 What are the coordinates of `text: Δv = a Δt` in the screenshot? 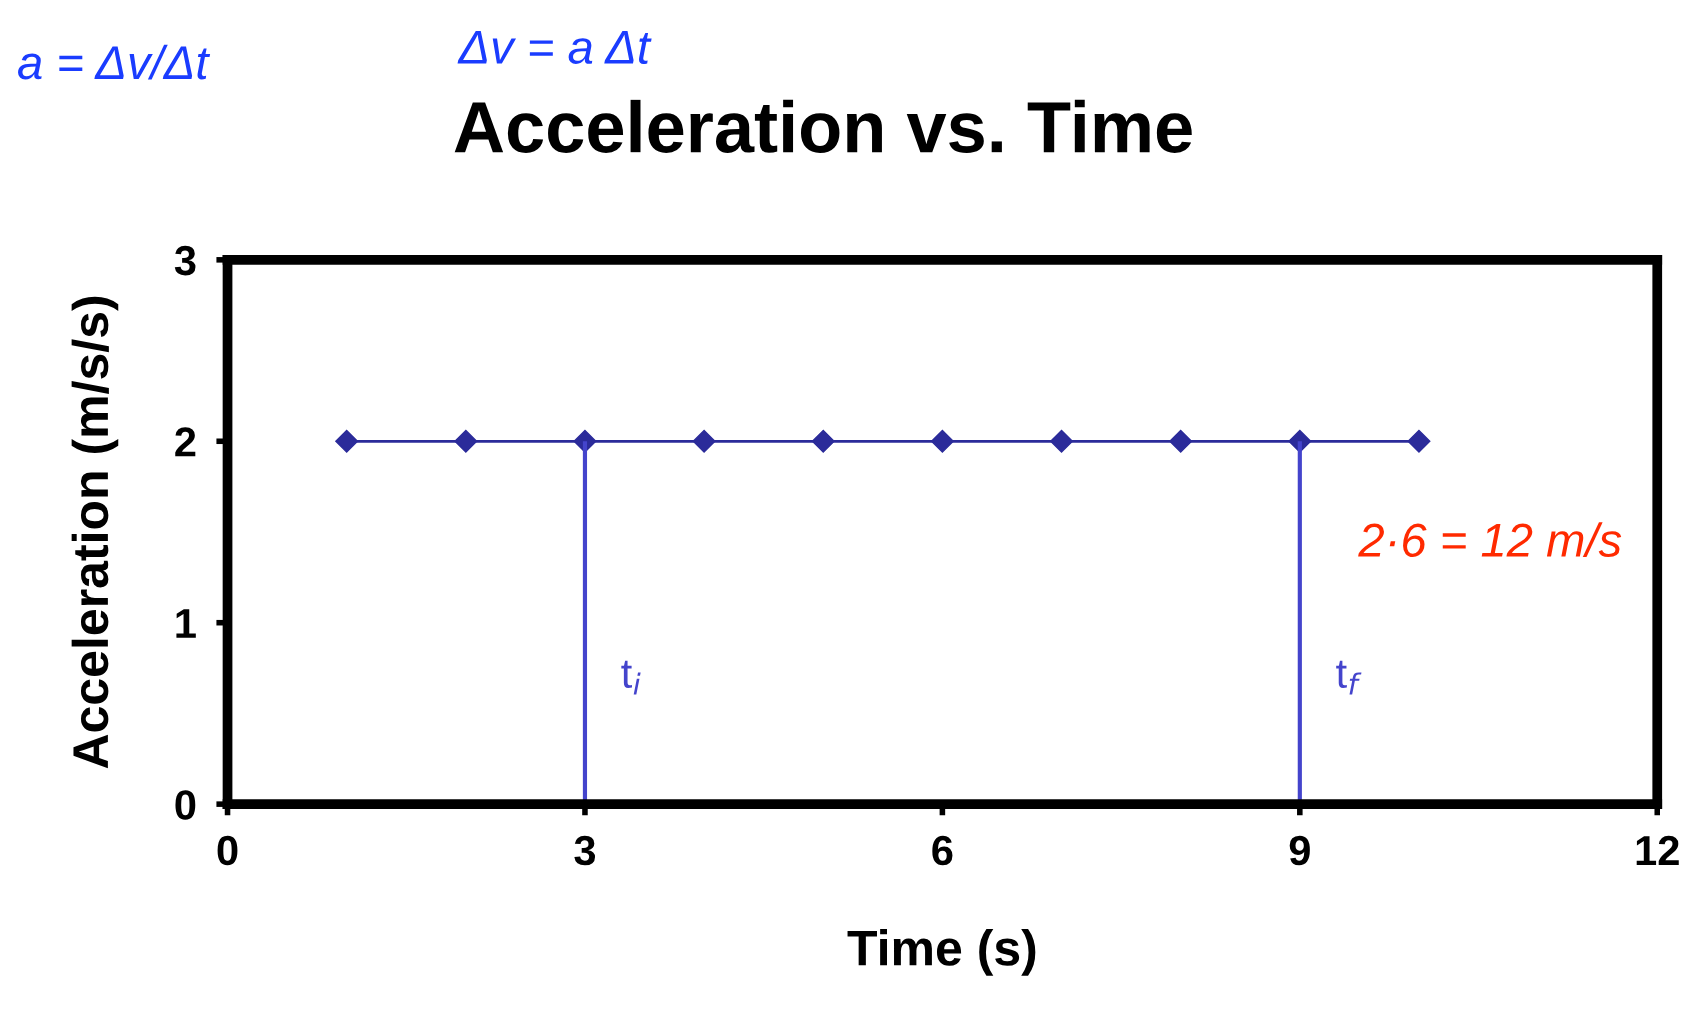 It's located at (554, 48).